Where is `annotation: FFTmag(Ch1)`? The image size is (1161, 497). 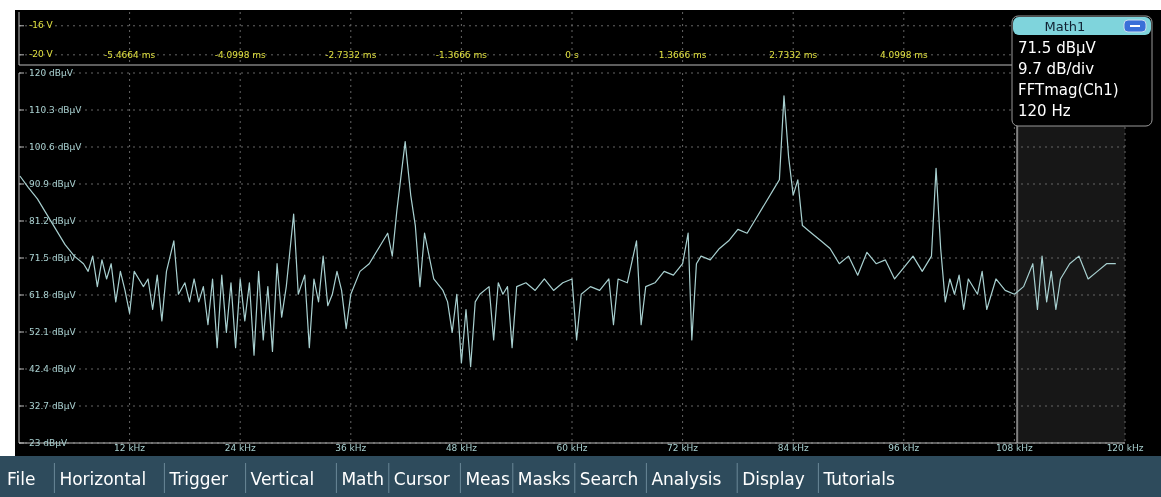 annotation: FFTmag(Ch1) is located at coordinates (1068, 90).